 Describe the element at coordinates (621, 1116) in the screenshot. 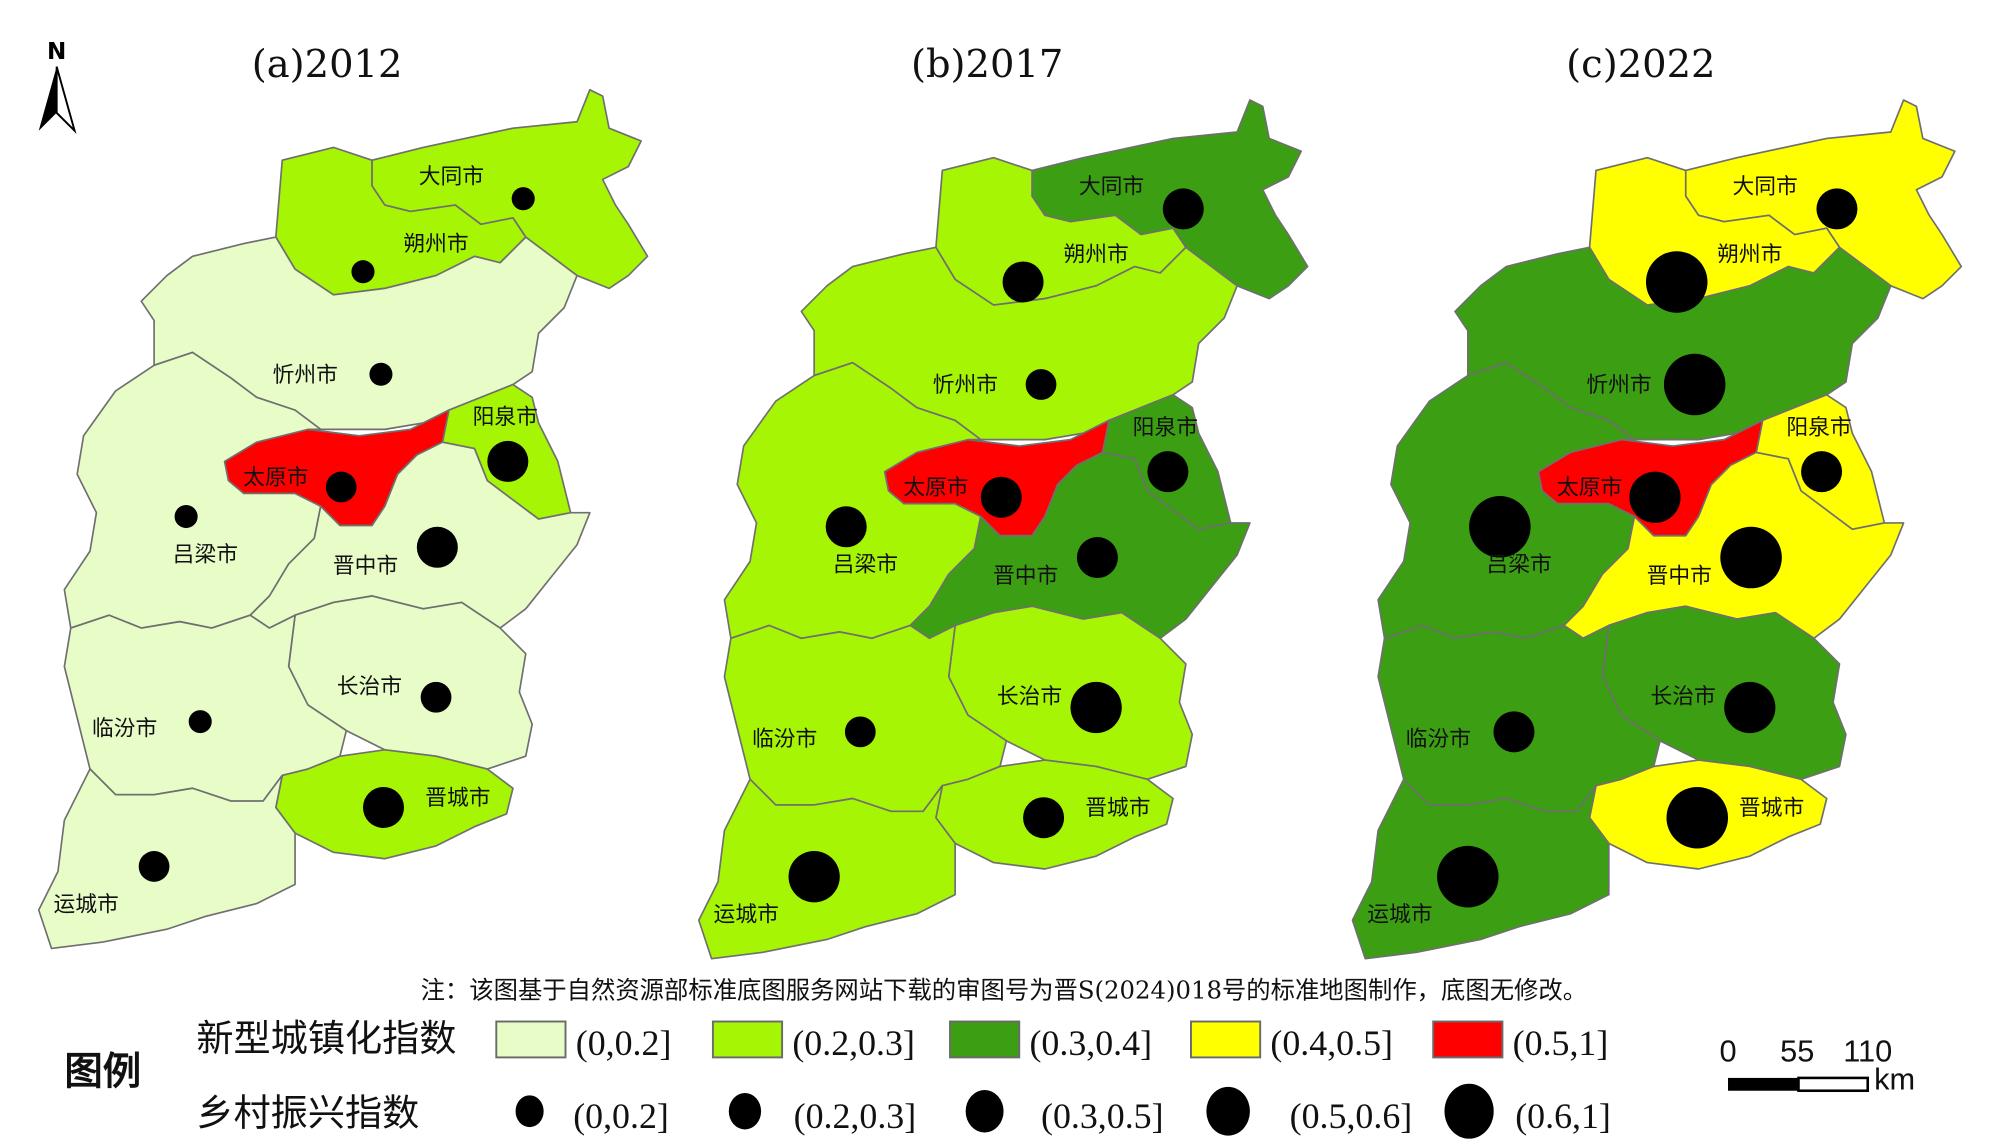

I see `revitalization-range: (0,0.2]` at that location.